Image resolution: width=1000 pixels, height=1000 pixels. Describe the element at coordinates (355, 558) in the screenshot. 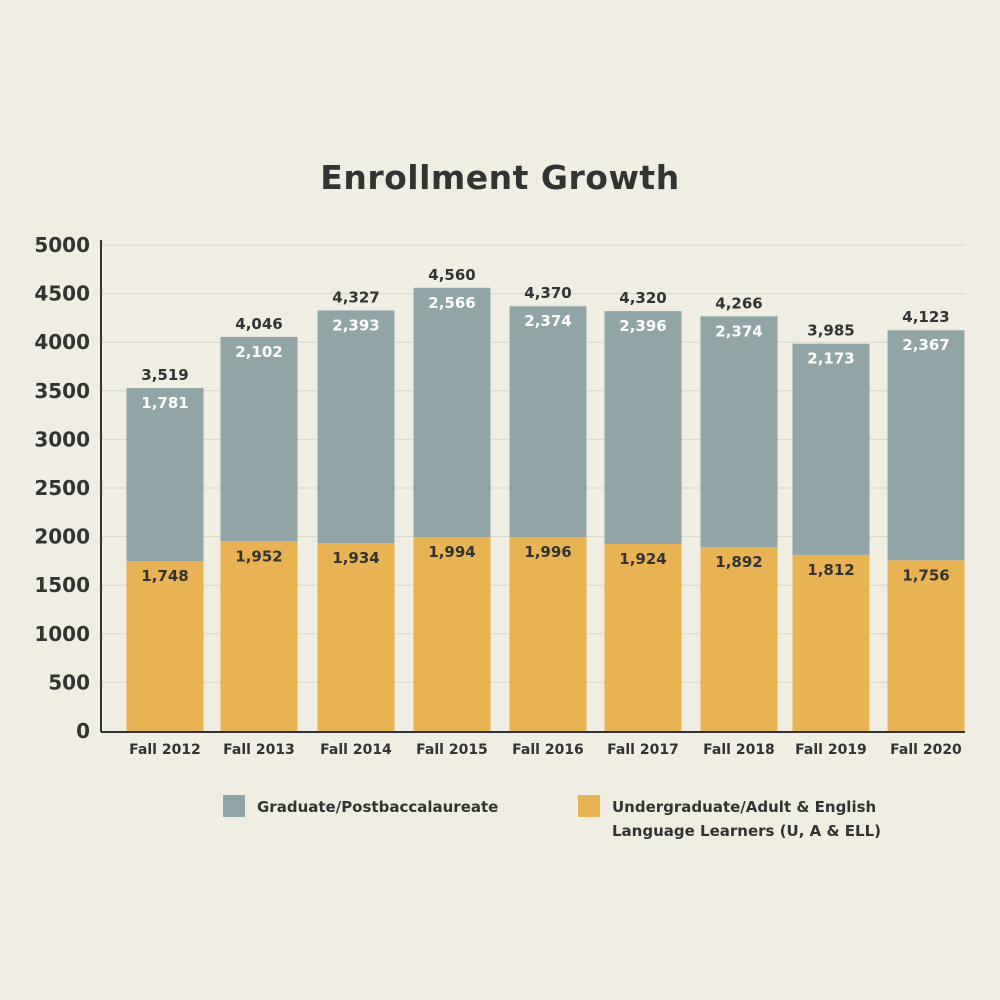

I see `data-label-undergraduate: 1,934` at that location.